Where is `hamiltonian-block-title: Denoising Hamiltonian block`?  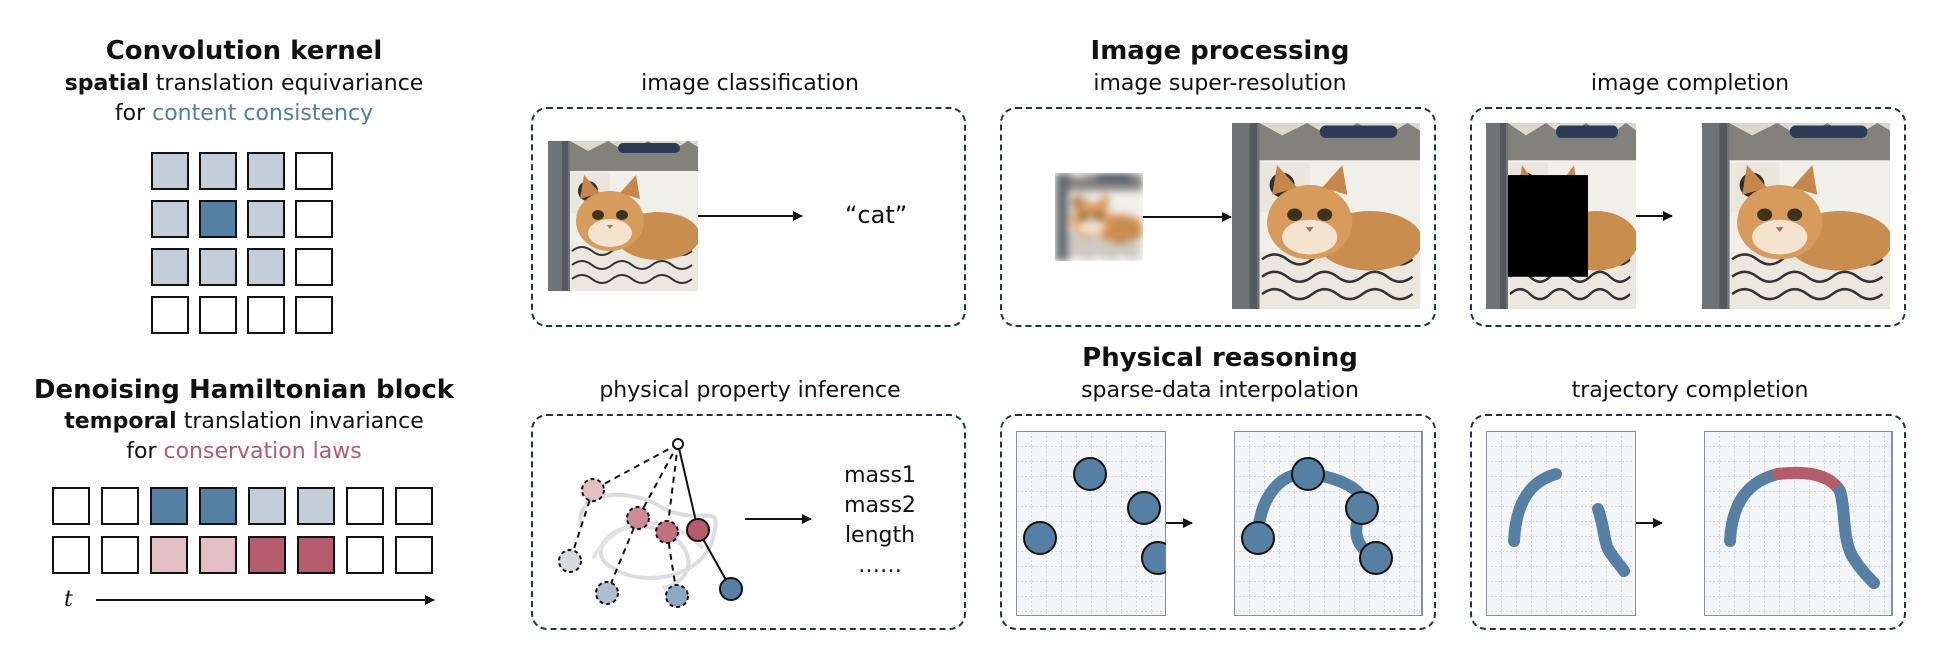 hamiltonian-block-title: Denoising Hamiltonian block is located at coordinates (244, 390).